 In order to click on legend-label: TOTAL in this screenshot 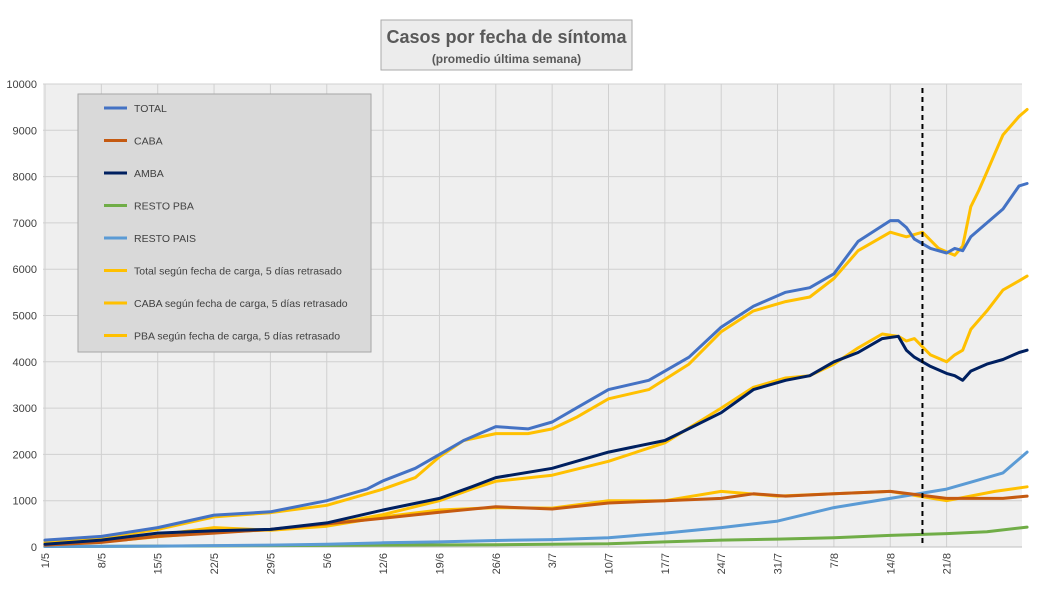, I will do `click(150, 109)`.